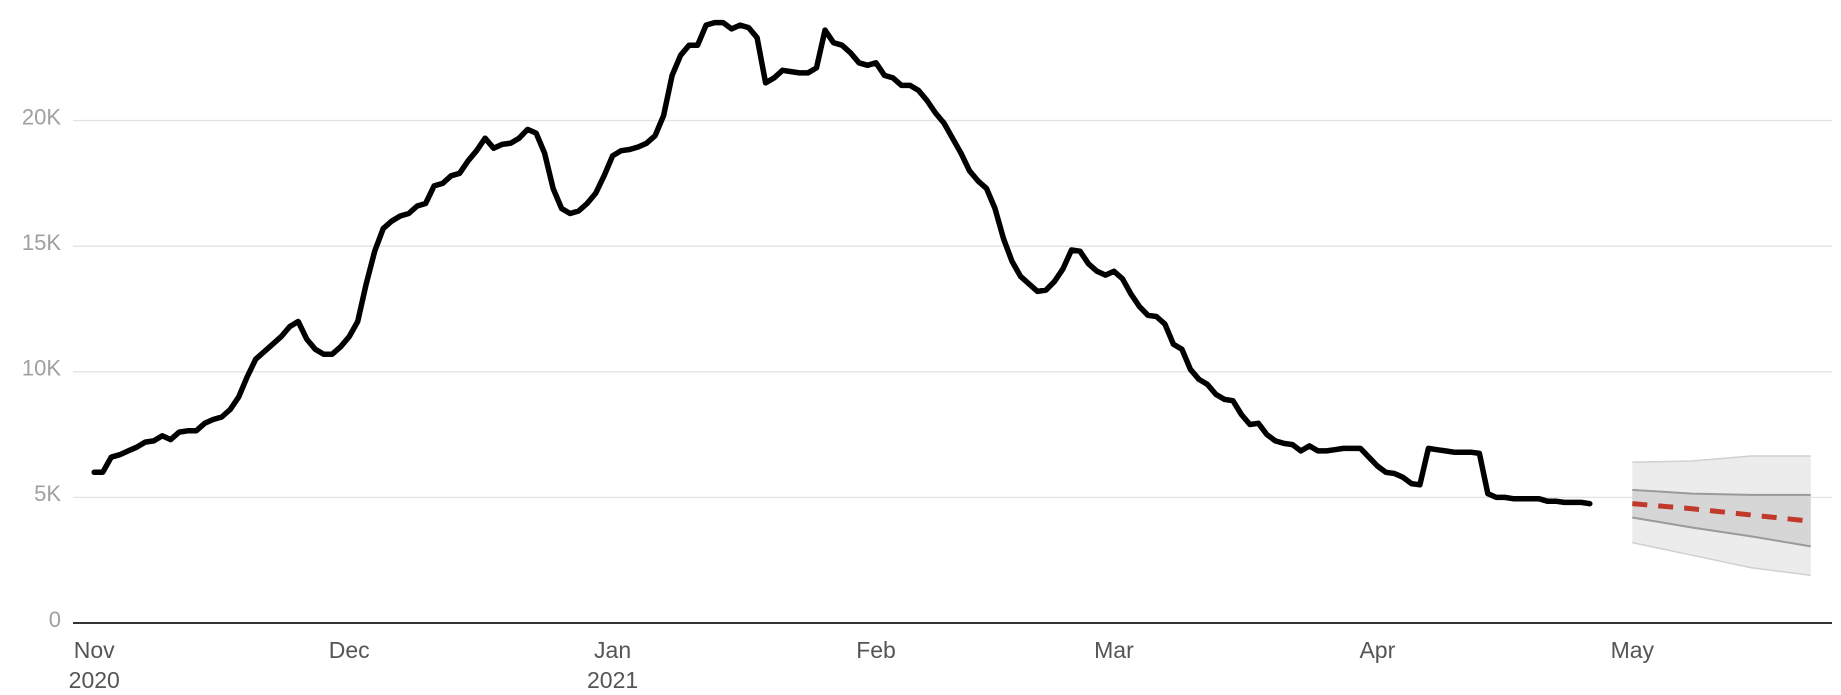 The width and height of the screenshot is (1841, 695). Describe the element at coordinates (1114, 650) in the screenshot. I see `x-tick-label: Mar` at that location.